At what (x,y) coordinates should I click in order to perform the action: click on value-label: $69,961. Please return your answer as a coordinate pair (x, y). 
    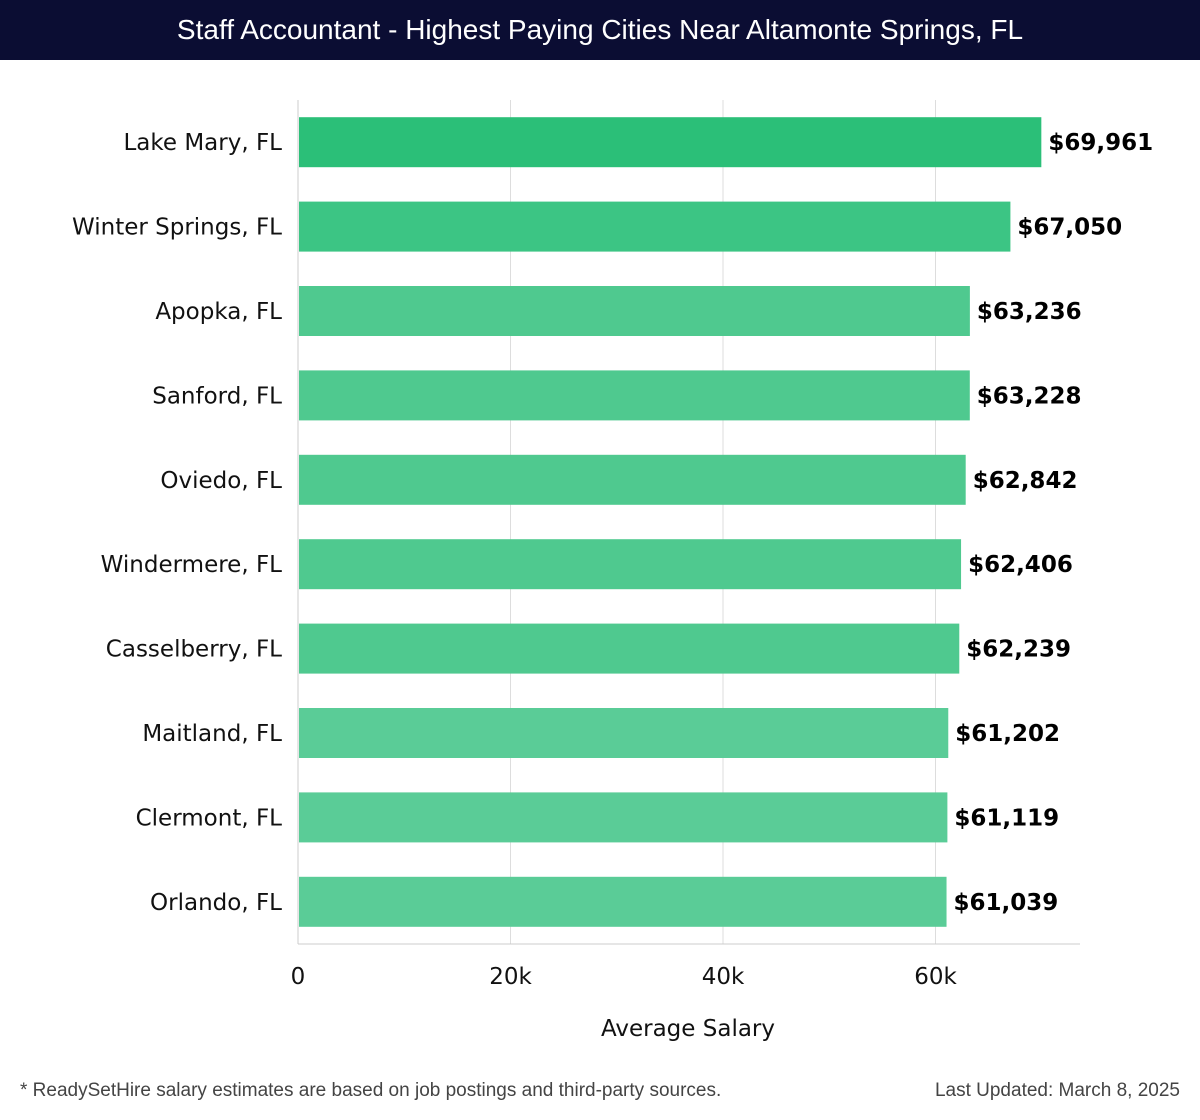
    Looking at the image, I should click on (1100, 143).